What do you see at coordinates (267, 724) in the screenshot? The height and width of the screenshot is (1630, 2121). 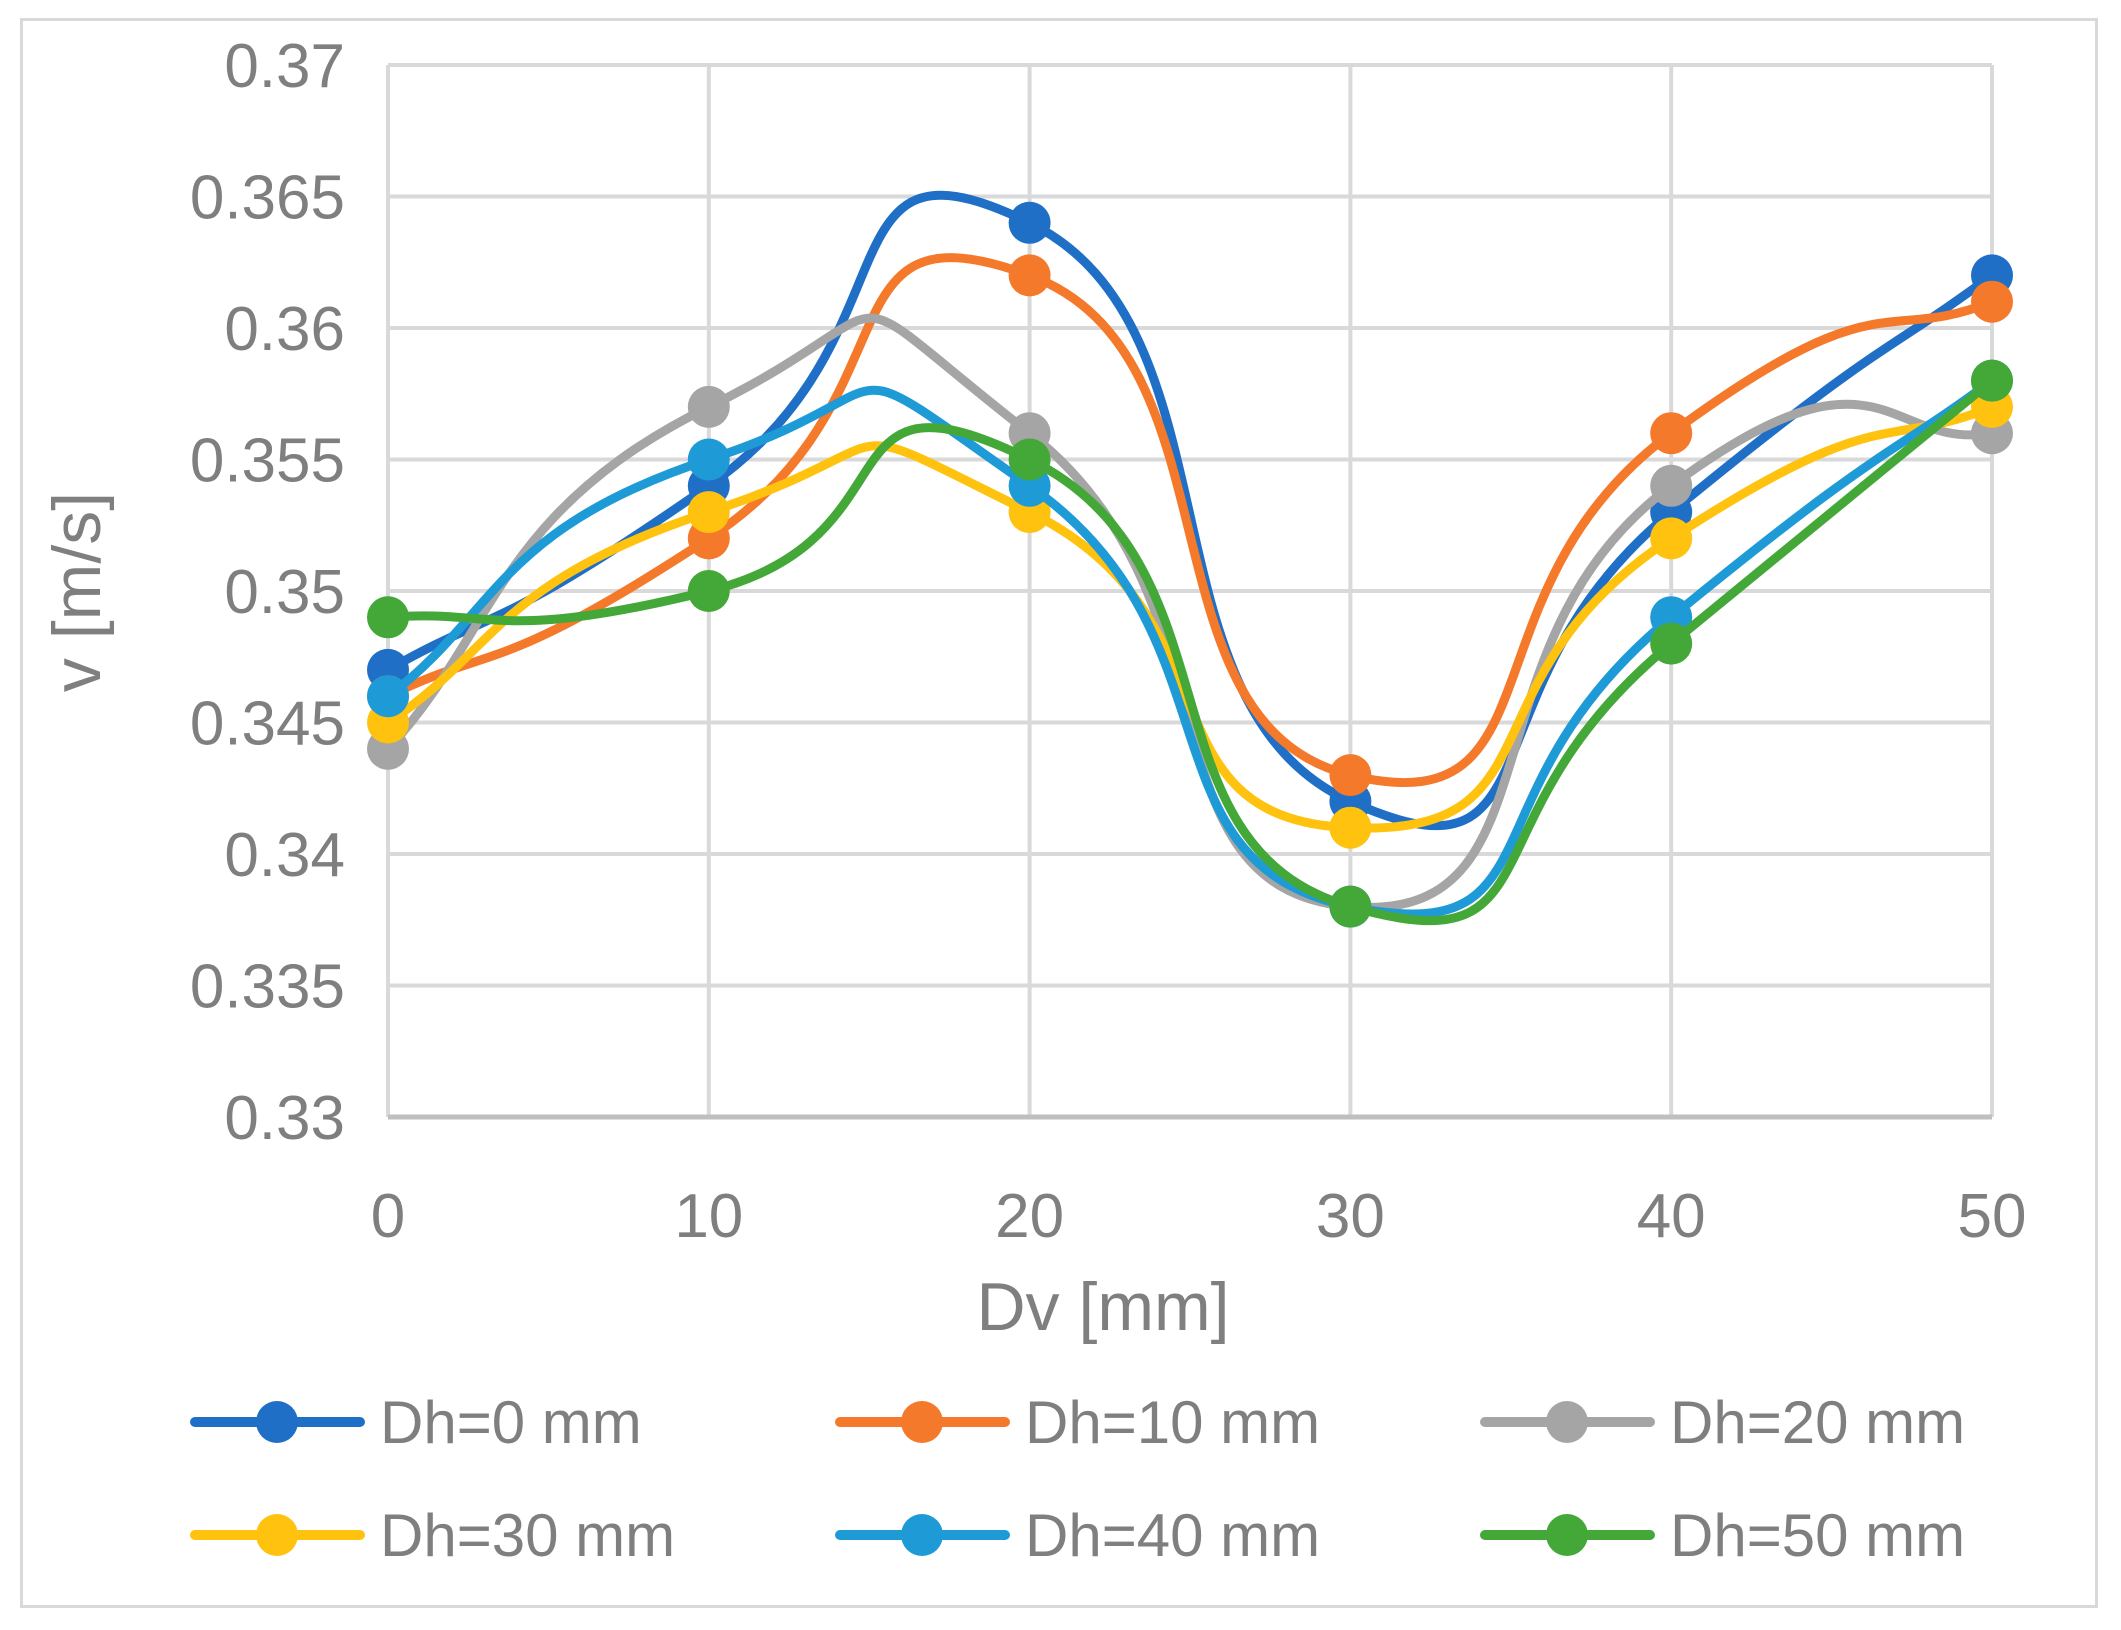 I see `y-tick-label: 0.345` at bounding box center [267, 724].